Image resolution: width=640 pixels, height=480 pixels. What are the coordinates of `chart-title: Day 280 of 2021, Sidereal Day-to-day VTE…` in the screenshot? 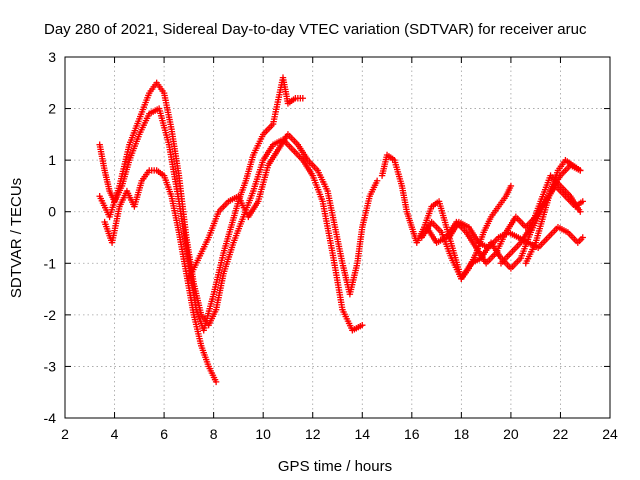 It's located at (315, 29).